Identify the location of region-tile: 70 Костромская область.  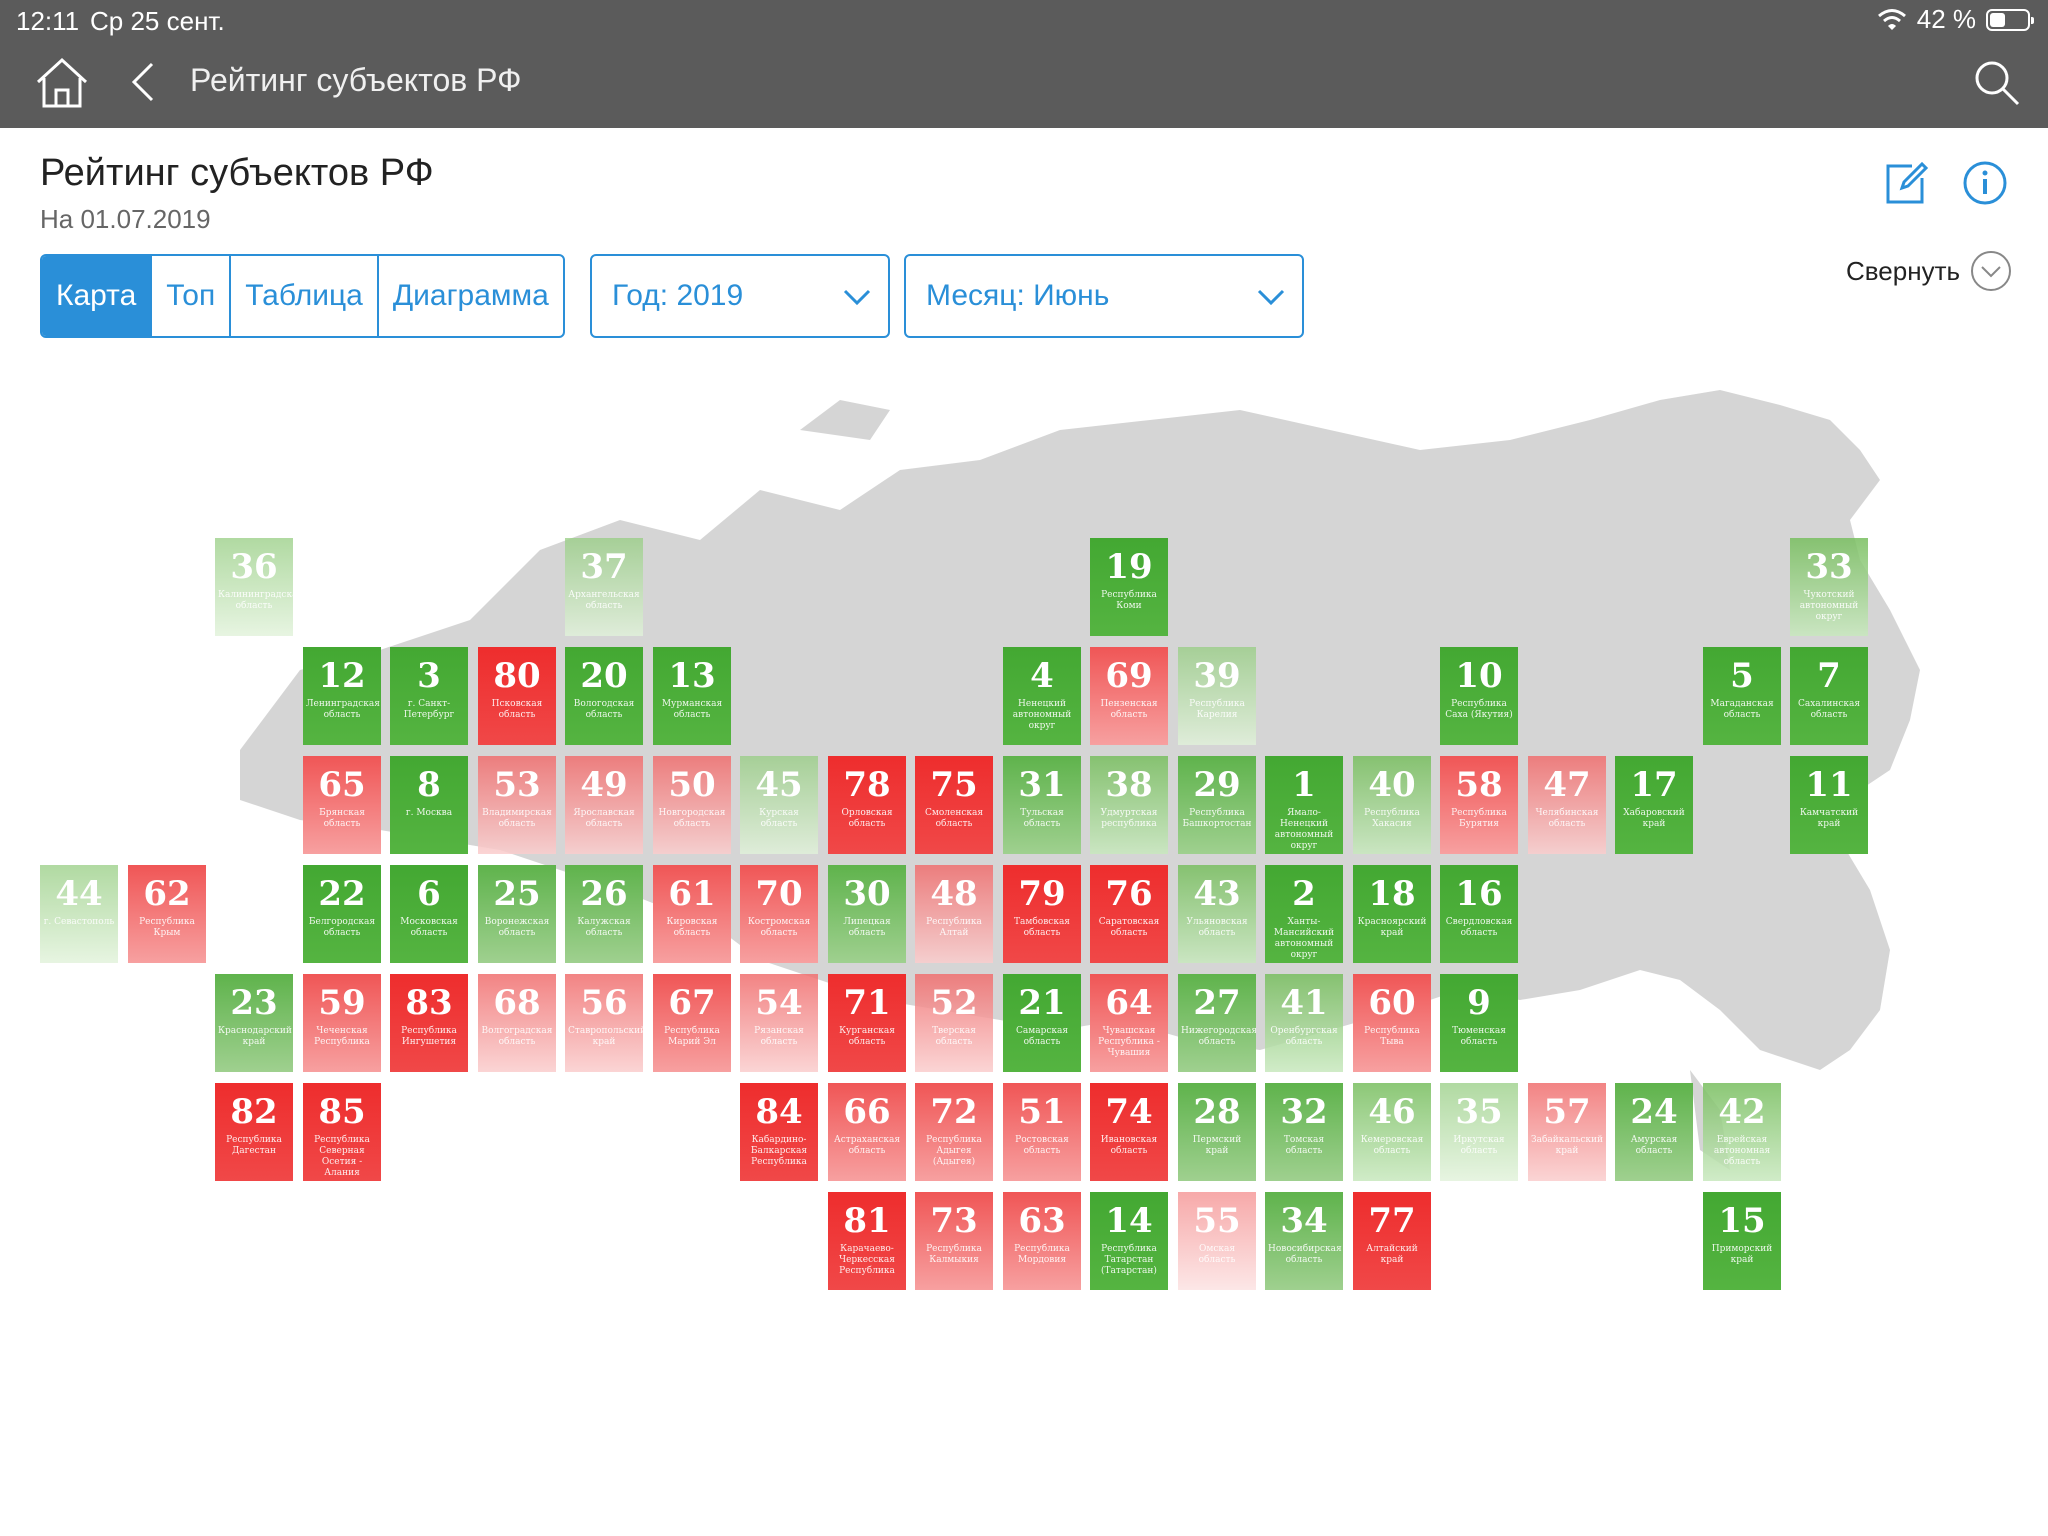
(779, 914).